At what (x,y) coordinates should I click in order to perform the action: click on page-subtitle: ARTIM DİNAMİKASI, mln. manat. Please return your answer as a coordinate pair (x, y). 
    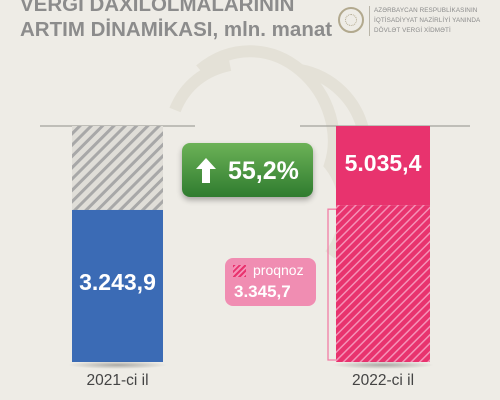
    Looking at the image, I should click on (176, 29).